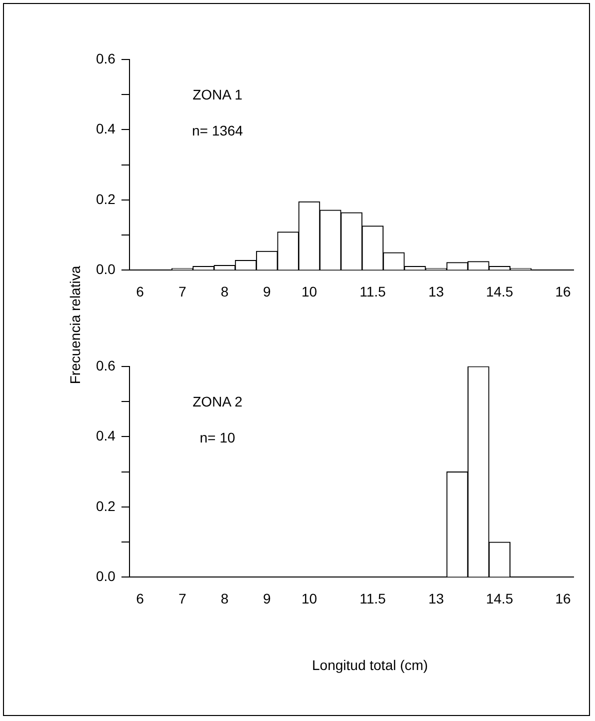 This screenshot has height=721, width=595. I want to click on annotation: n= 1364, so click(218, 130).